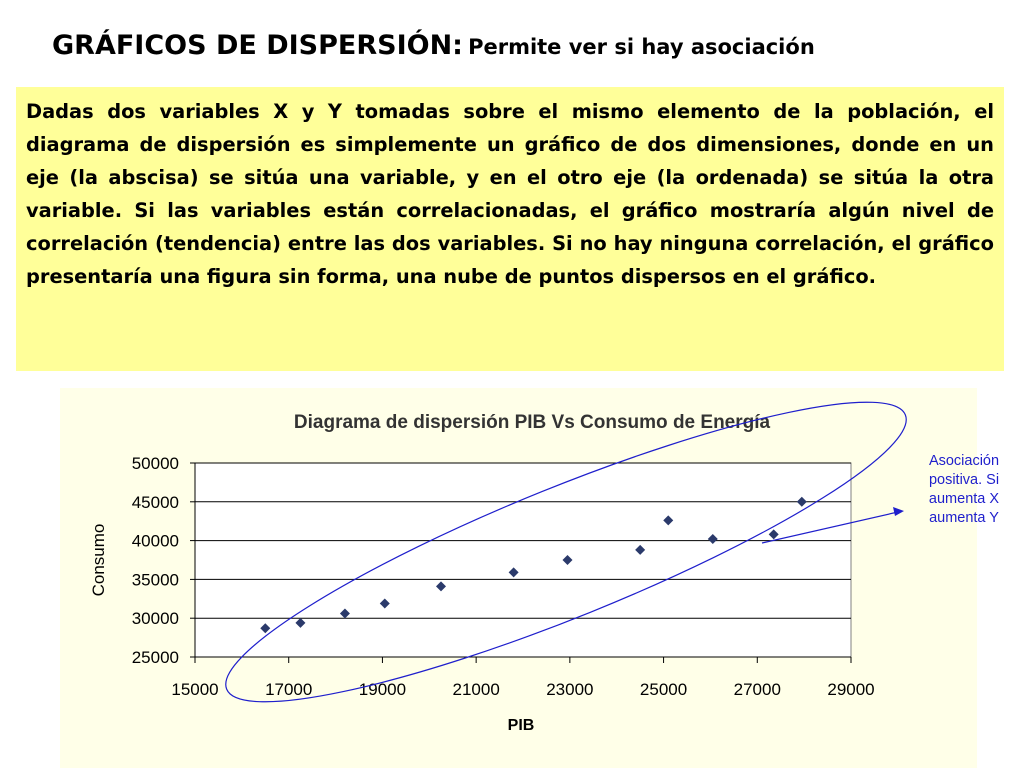 The width and height of the screenshot is (1024, 768). I want to click on y-axis-label: Consumo, so click(98, 560).